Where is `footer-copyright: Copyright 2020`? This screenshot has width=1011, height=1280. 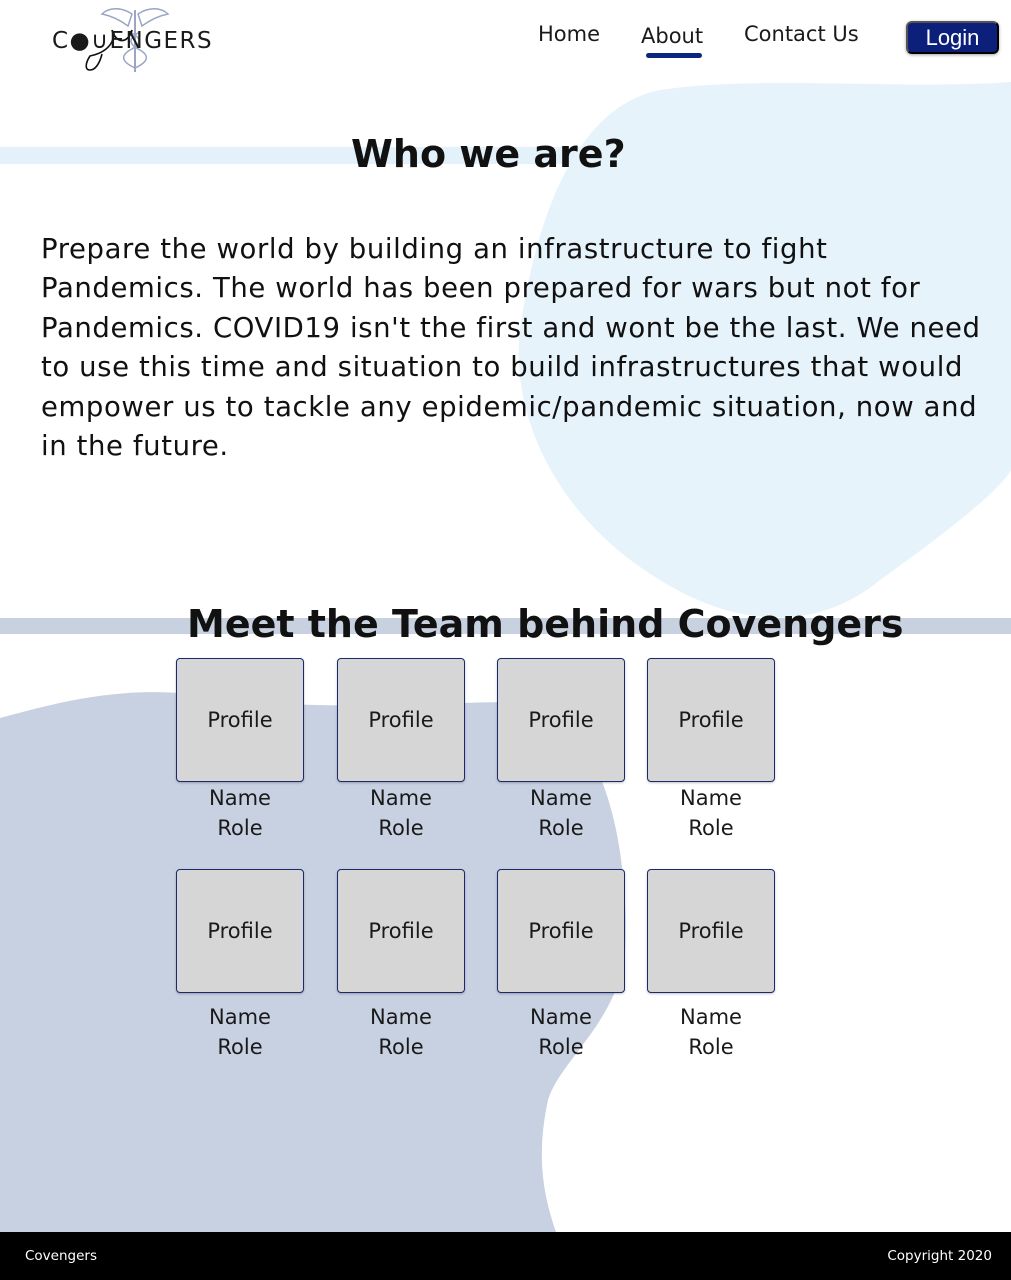 footer-copyright: Copyright 2020 is located at coordinates (939, 1256).